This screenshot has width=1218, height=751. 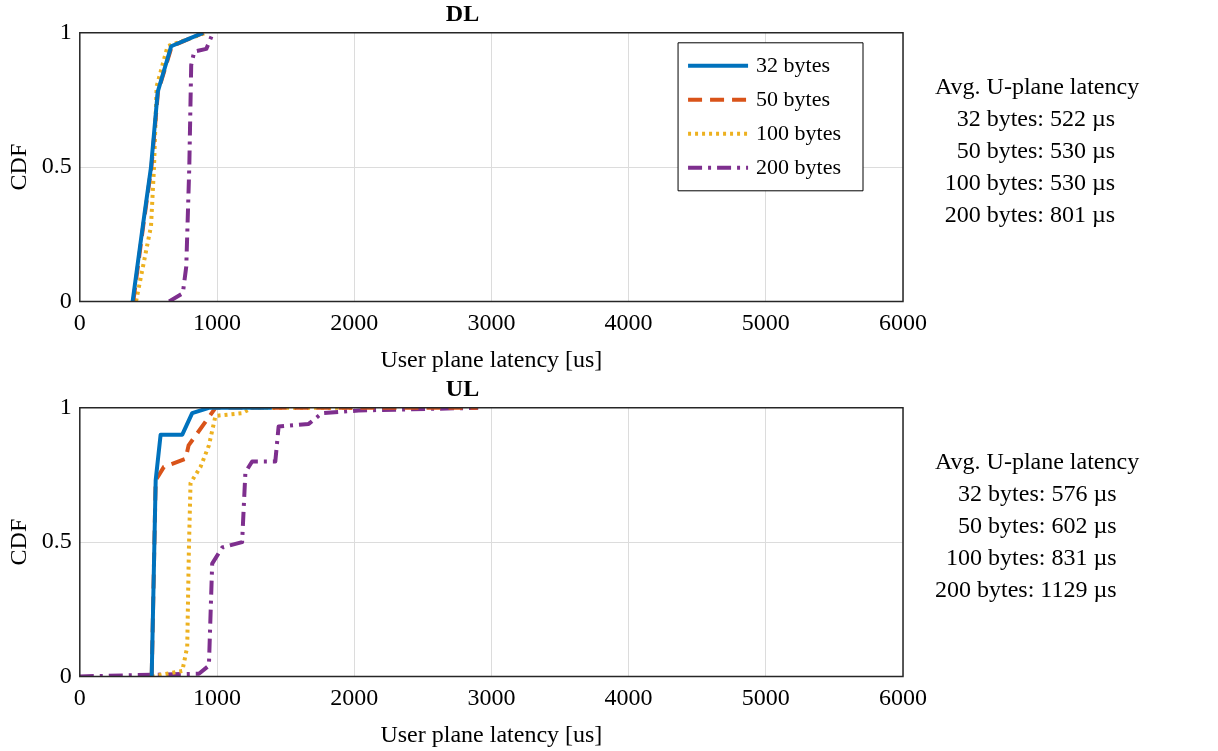 I want to click on text: 32 bytes: 576 µs, so click(x=1037, y=493).